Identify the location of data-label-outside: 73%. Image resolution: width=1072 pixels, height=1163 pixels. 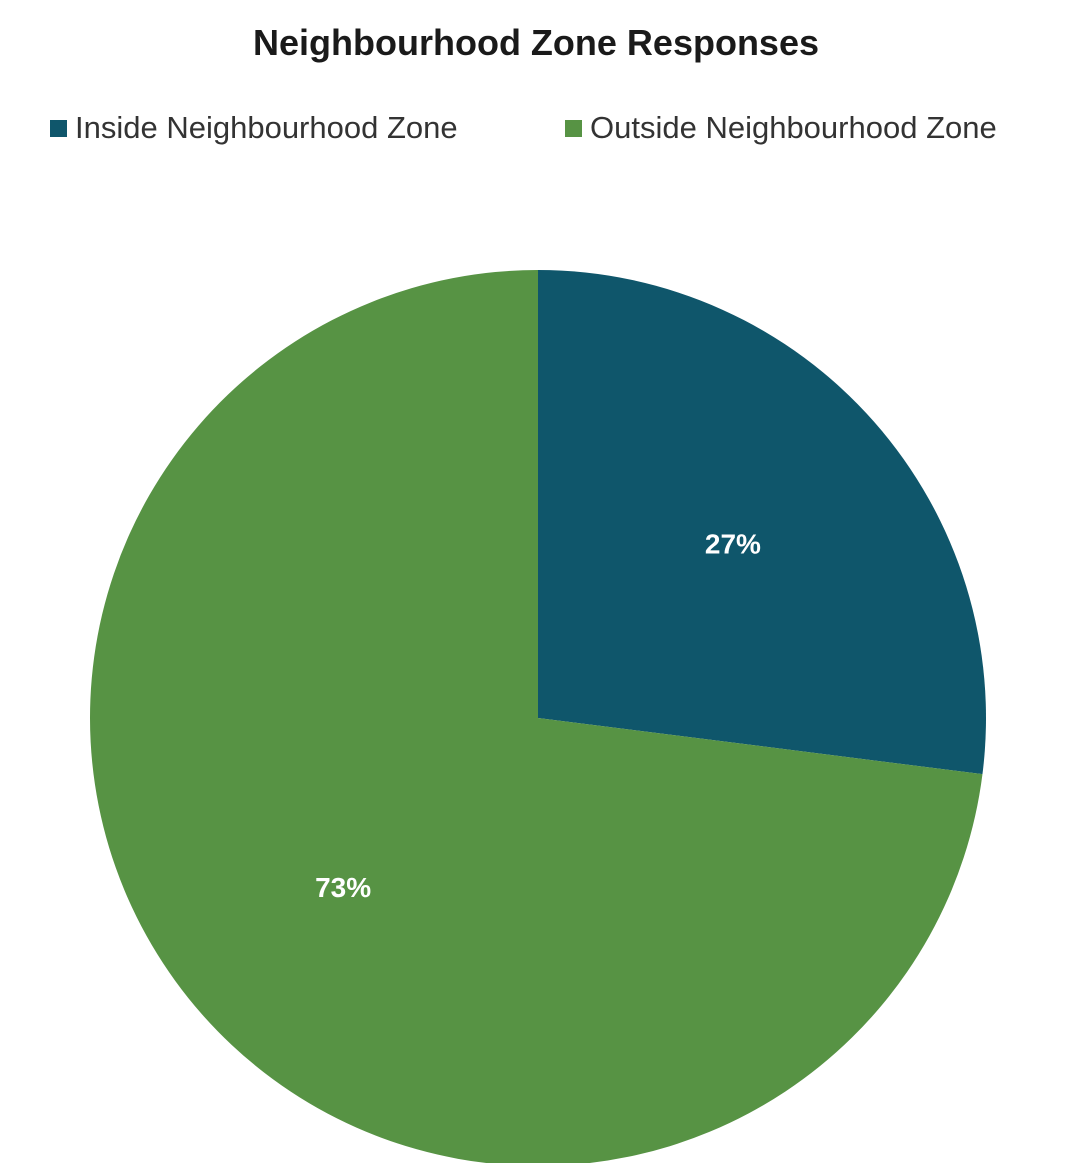
(343, 887).